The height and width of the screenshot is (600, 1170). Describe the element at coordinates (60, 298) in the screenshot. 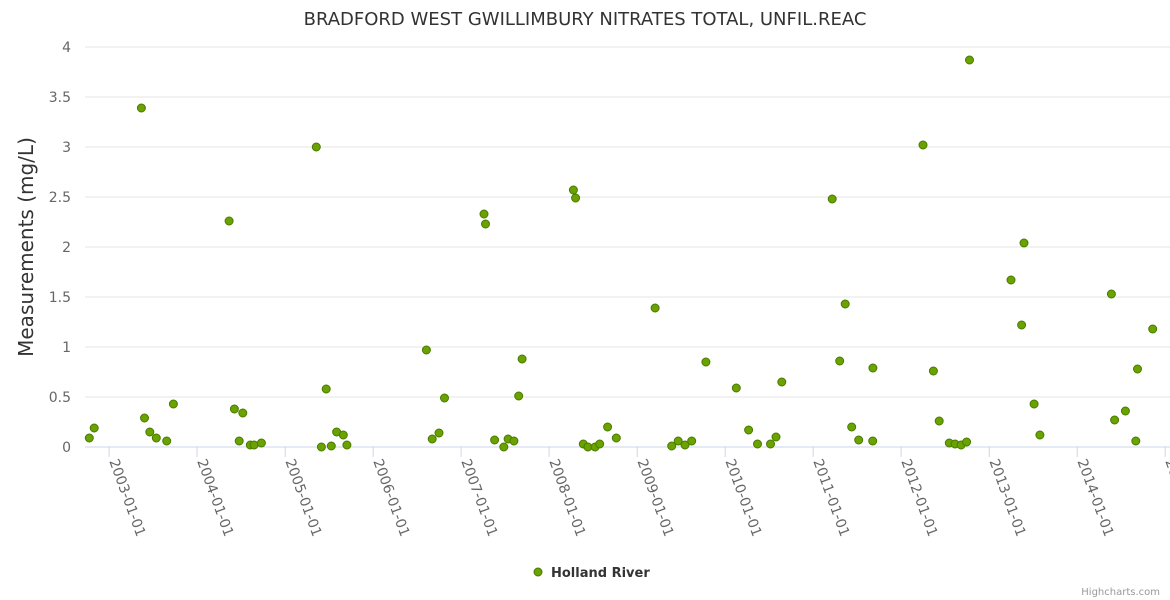

I see `y-tick-label: 1.5` at that location.